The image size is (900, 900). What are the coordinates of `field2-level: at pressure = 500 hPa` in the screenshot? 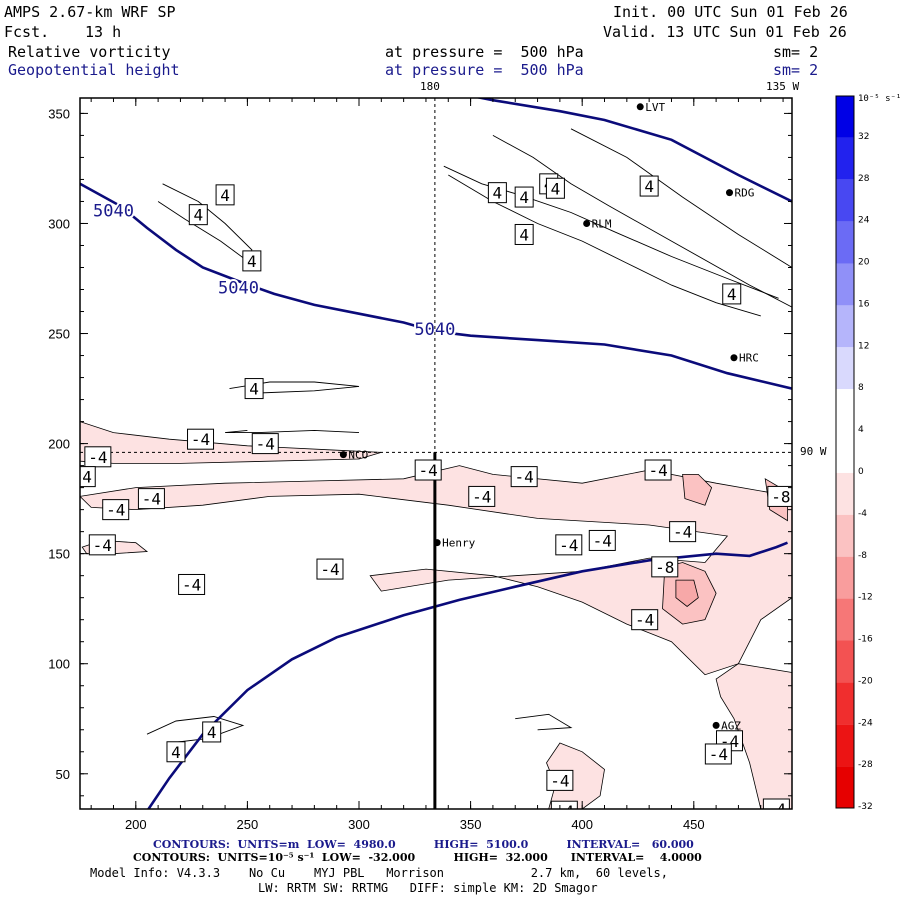 It's located at (484, 70).